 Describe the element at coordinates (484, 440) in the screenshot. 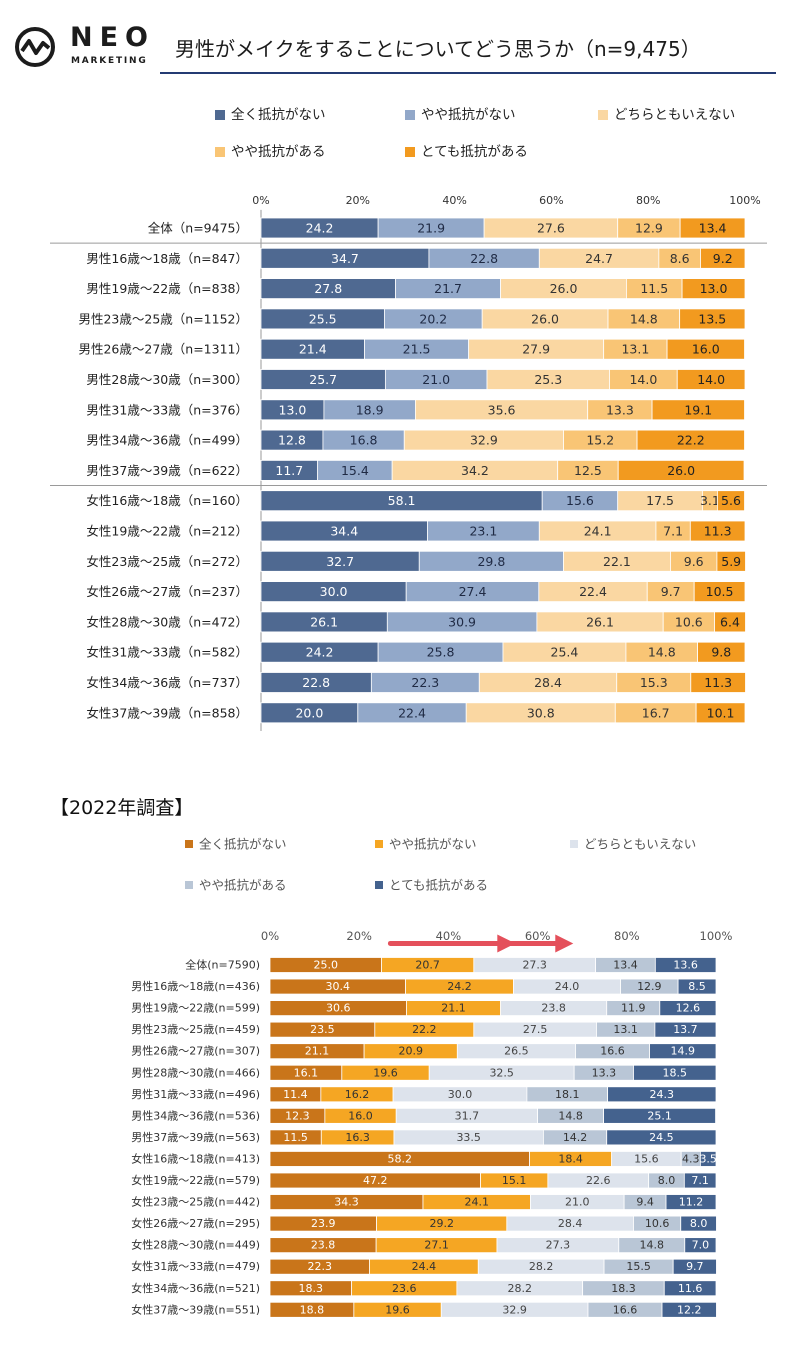

I see `data-label: 32.9` at that location.